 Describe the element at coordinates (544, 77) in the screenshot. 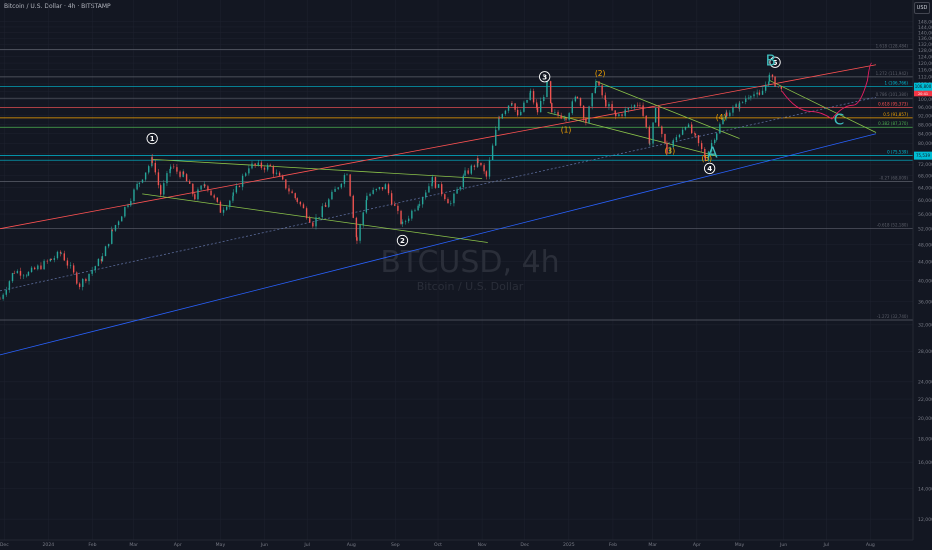

I see `wave-label-primary: 3` at that location.